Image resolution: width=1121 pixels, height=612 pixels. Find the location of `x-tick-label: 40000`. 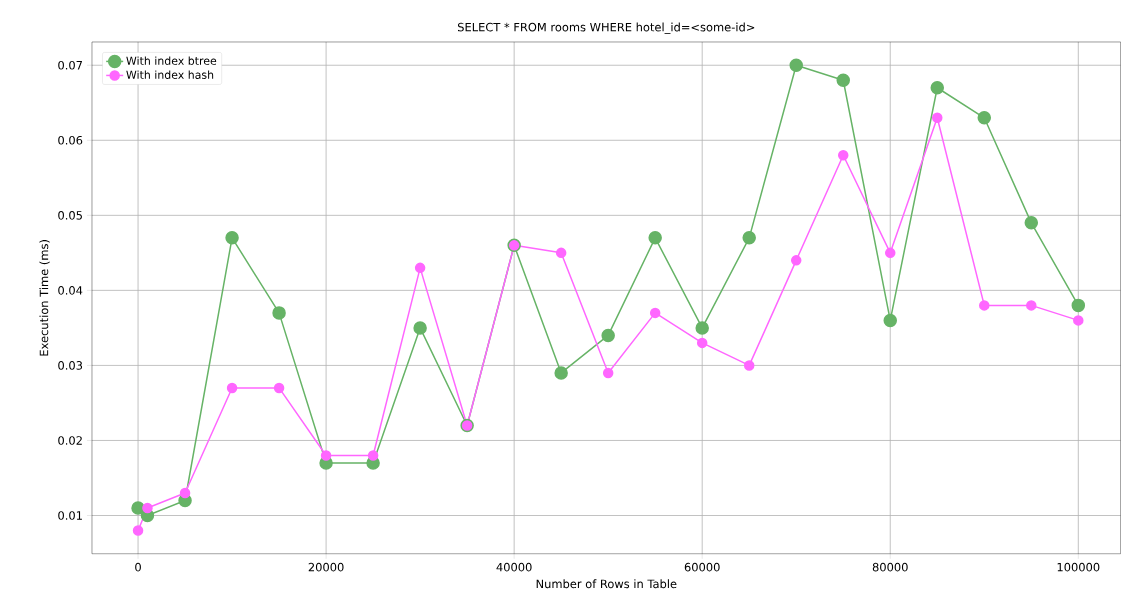

x-tick-label: 40000 is located at coordinates (514, 567).